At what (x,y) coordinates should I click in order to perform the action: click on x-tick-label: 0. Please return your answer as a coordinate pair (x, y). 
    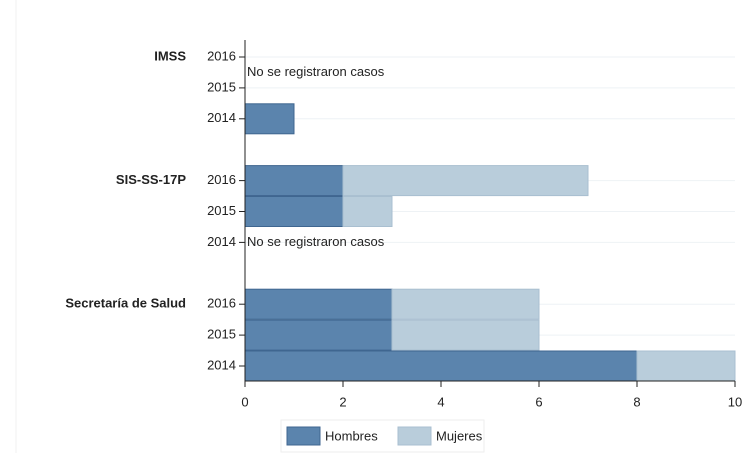
    Looking at the image, I should click on (244, 401).